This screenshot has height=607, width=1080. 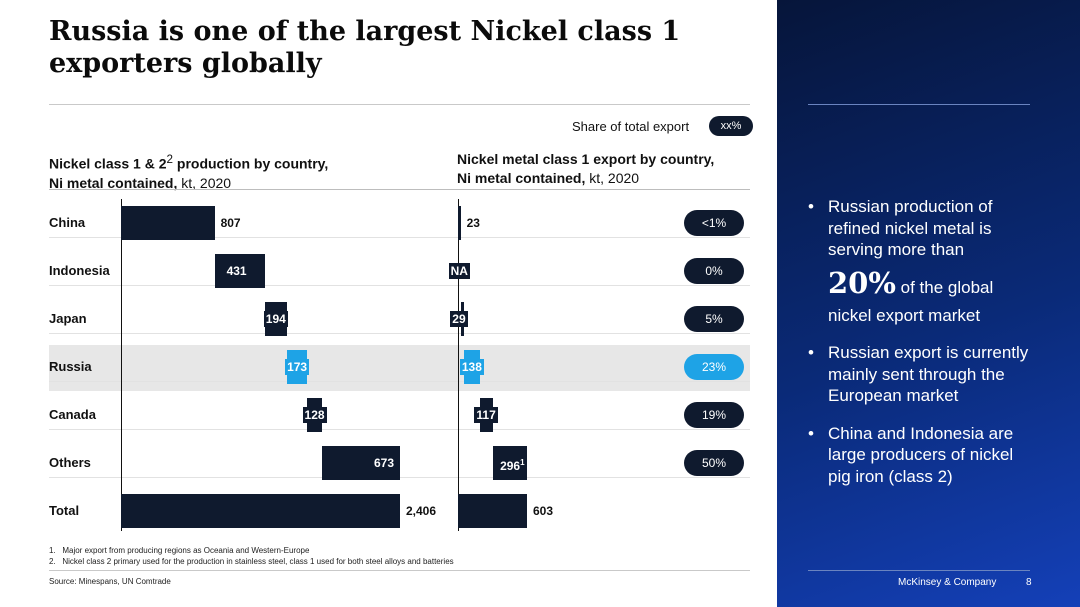 What do you see at coordinates (204, 182) in the screenshot?
I see `left-subtitle-line2-rest: kt, 2020` at bounding box center [204, 182].